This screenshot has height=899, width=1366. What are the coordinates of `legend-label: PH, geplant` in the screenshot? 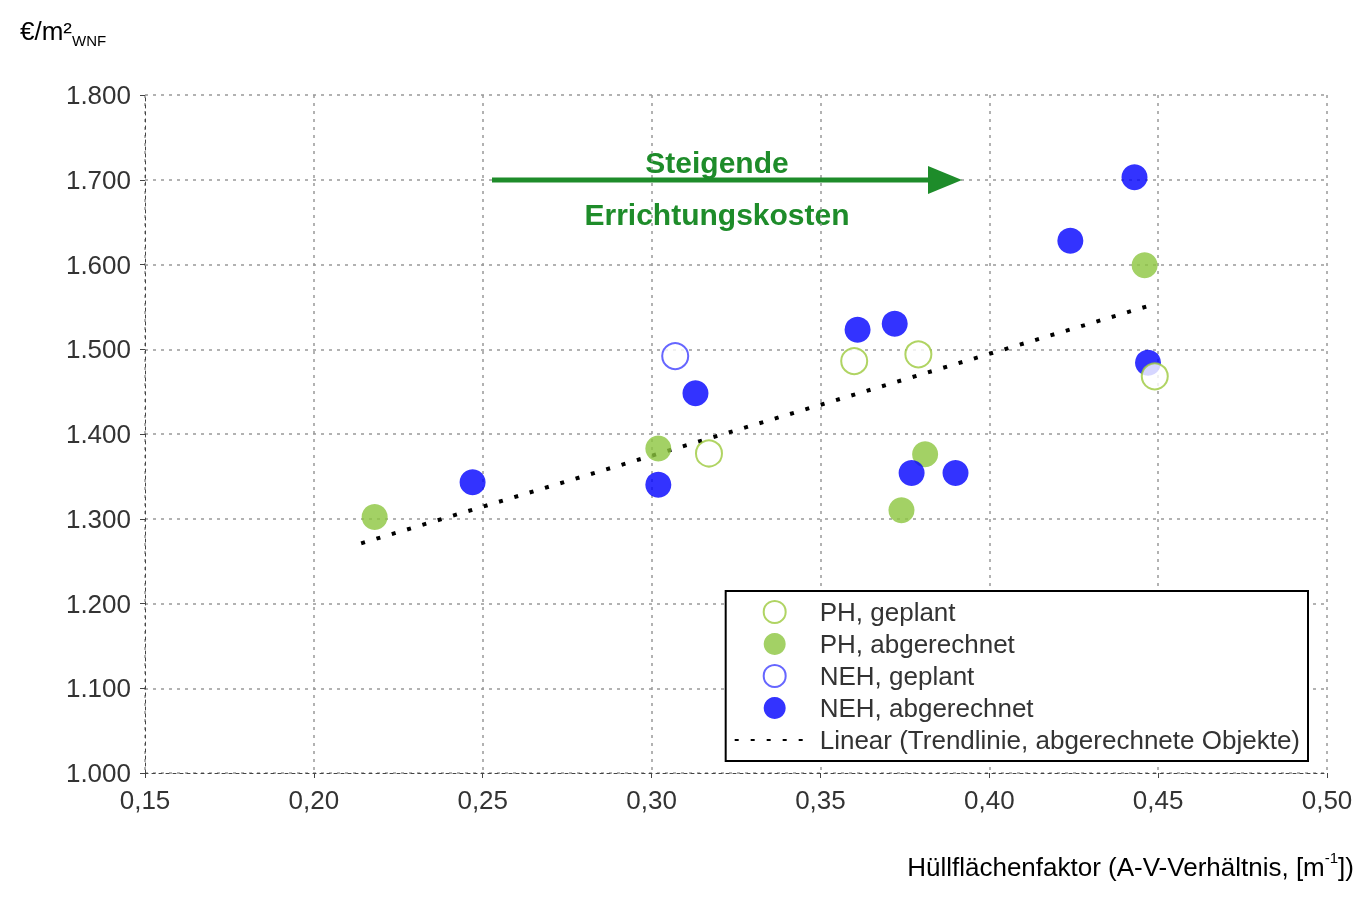 It's located at (888, 612).